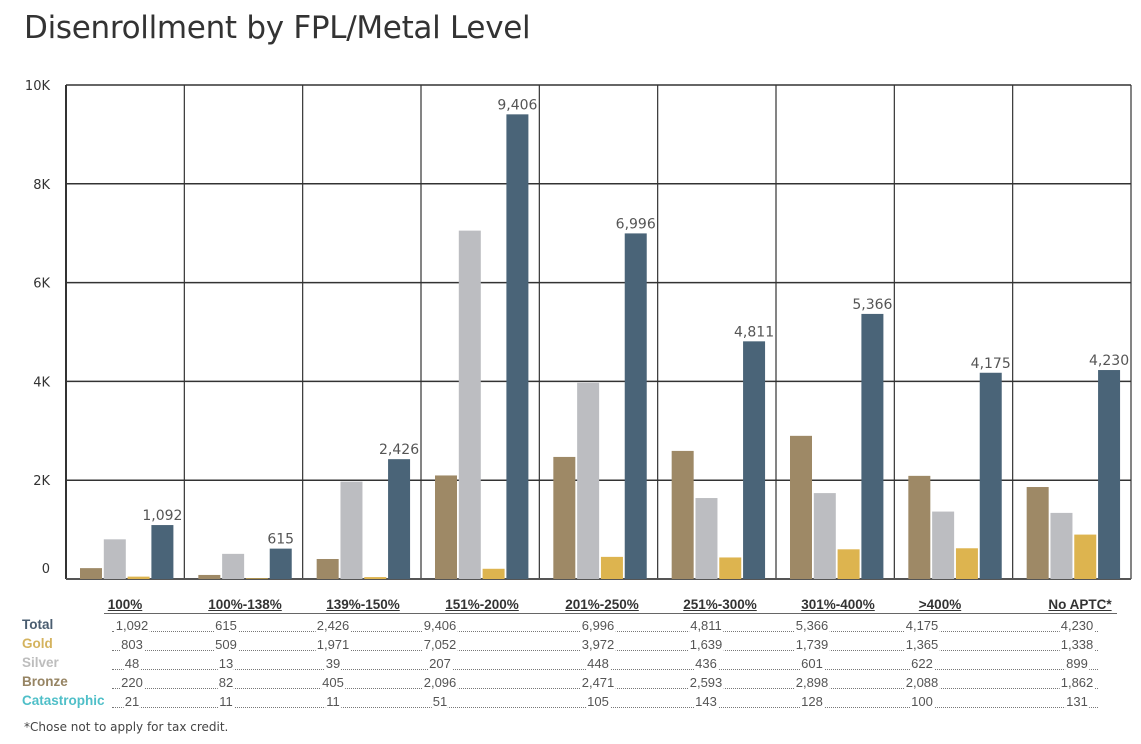 This screenshot has height=744, width=1141. What do you see at coordinates (41, 382) in the screenshot?
I see `y-tick-label: 4K` at bounding box center [41, 382].